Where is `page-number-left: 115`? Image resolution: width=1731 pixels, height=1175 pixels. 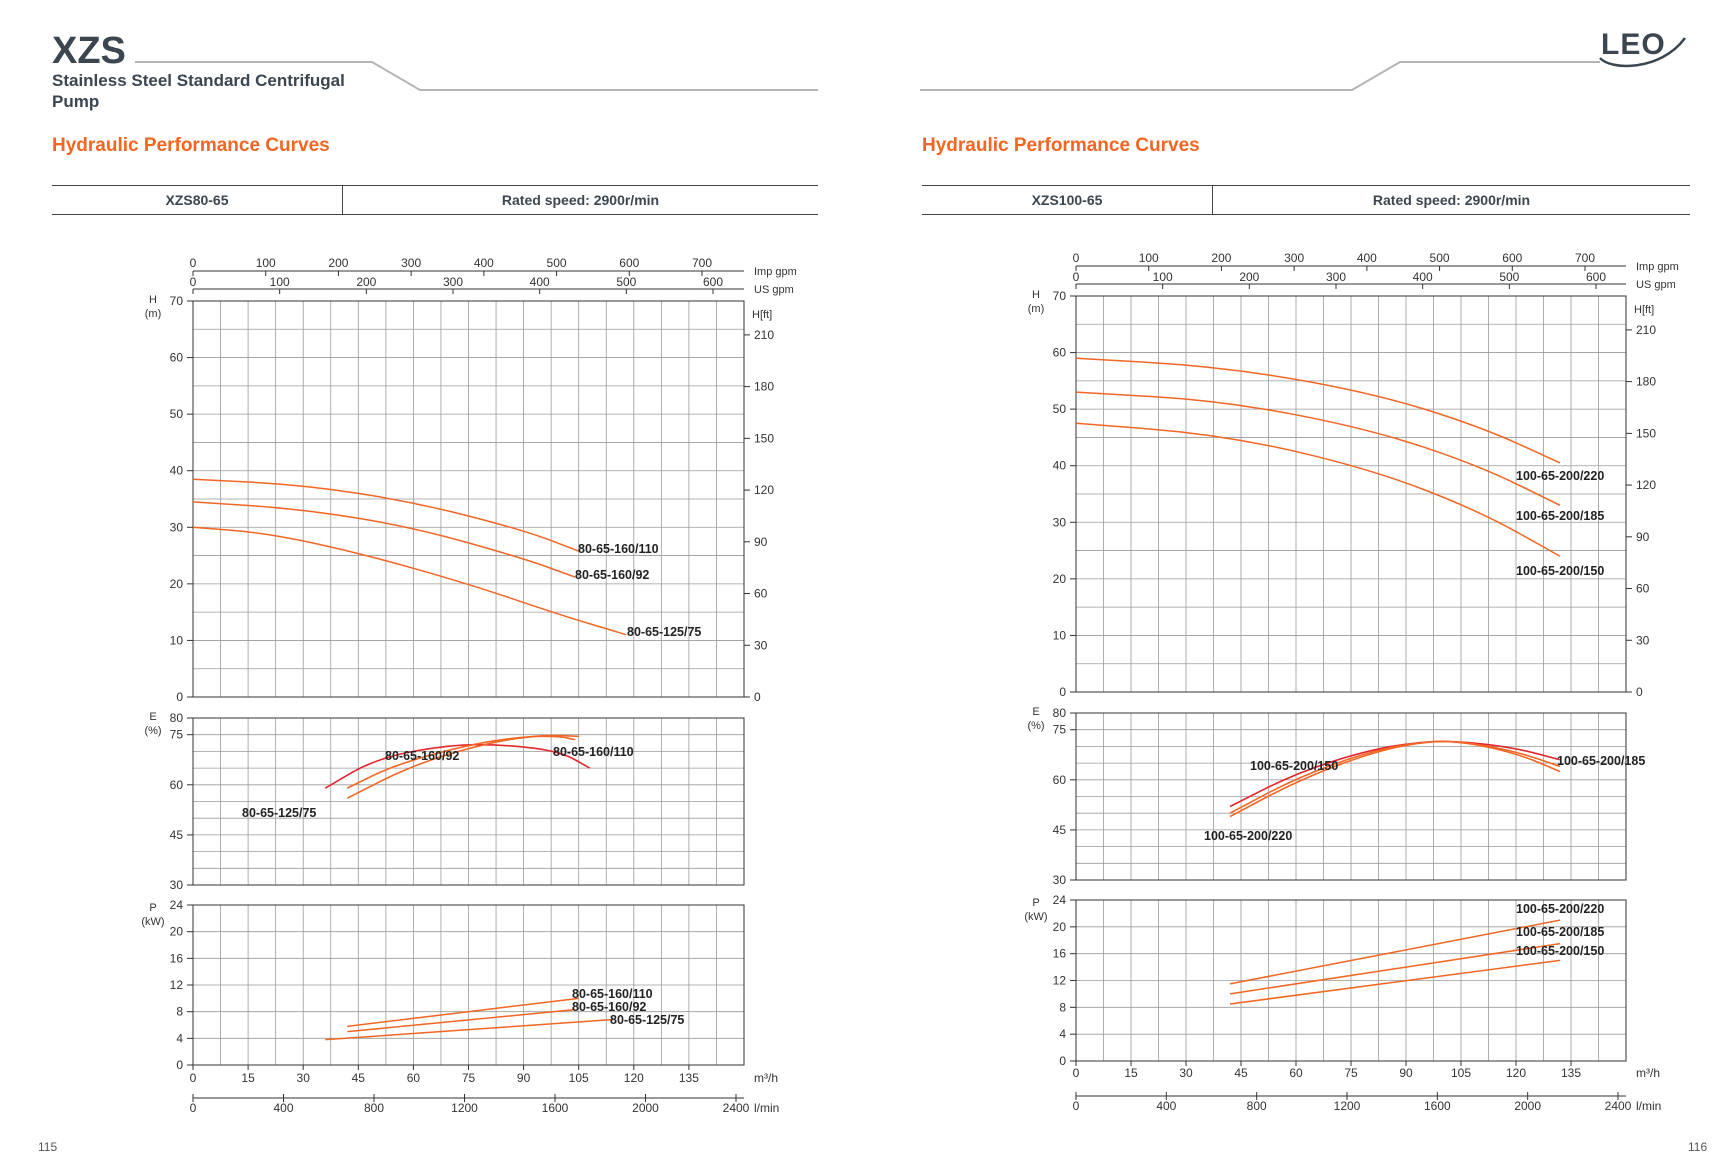
page-number-left: 115 is located at coordinates (48, 1147).